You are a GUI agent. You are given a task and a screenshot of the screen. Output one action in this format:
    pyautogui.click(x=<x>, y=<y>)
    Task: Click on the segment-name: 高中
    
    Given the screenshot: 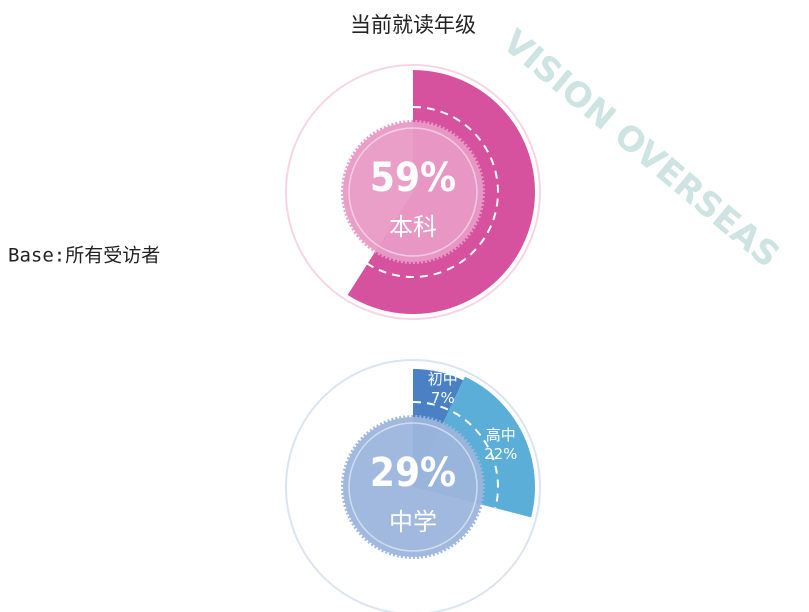 What is the action you would take?
    pyautogui.click(x=501, y=435)
    